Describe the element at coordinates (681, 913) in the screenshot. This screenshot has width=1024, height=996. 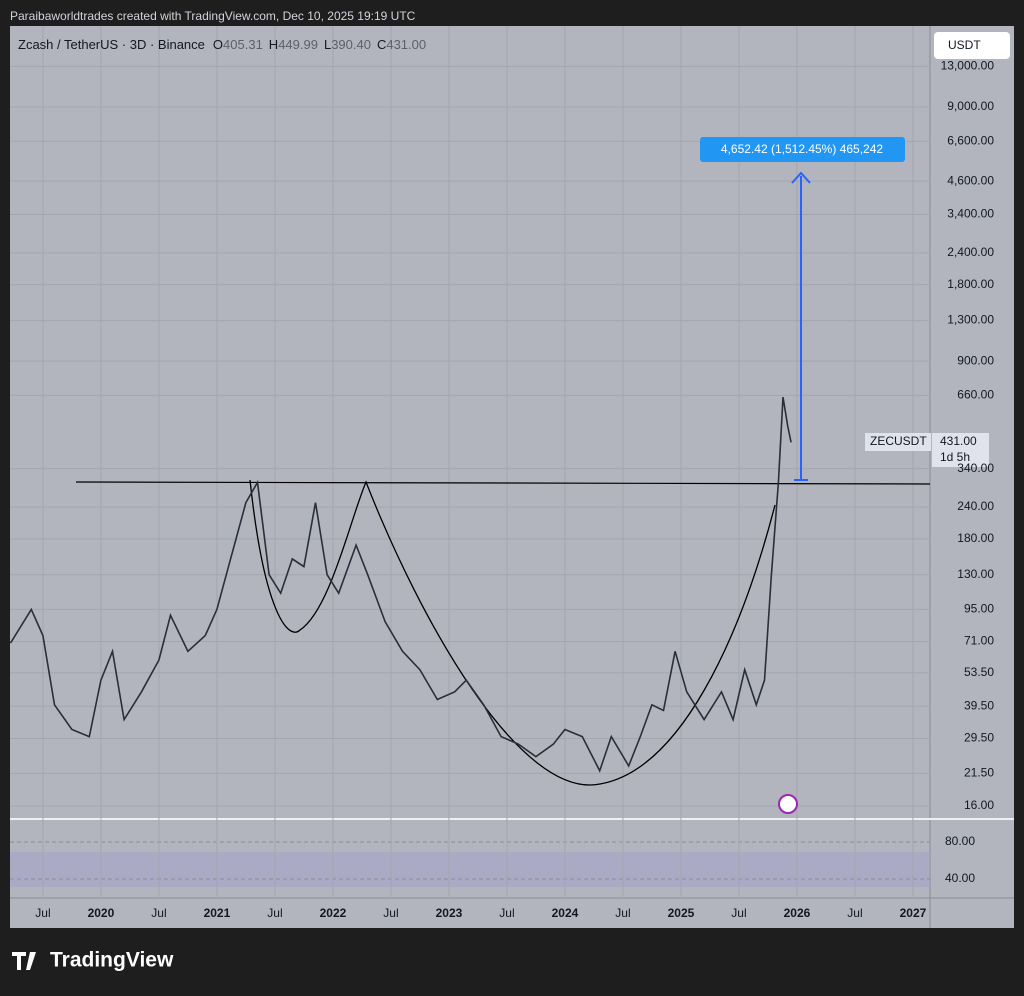
I see `x-tick-label: 2025` at that location.